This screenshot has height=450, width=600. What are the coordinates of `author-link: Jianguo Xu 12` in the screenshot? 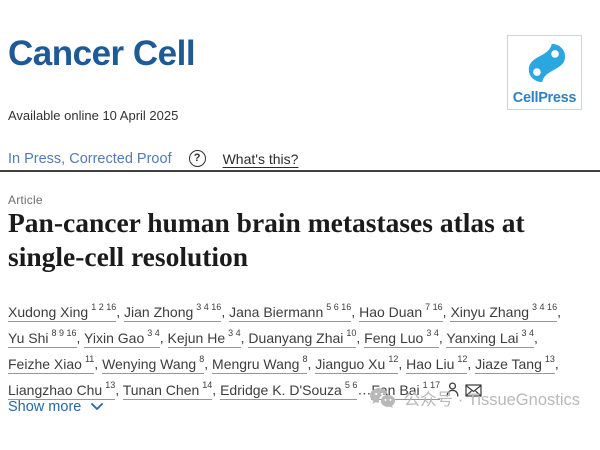 It's located at (357, 364).